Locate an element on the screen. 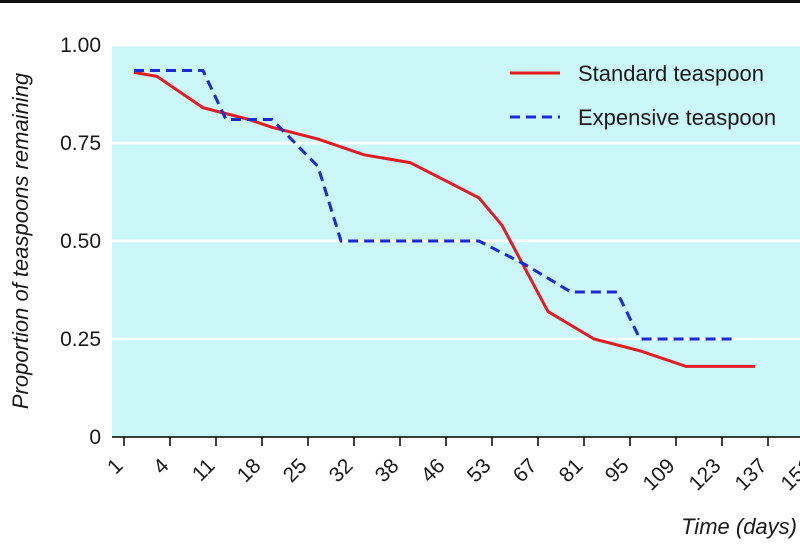  x-tick-label: 53 is located at coordinates (479, 470).